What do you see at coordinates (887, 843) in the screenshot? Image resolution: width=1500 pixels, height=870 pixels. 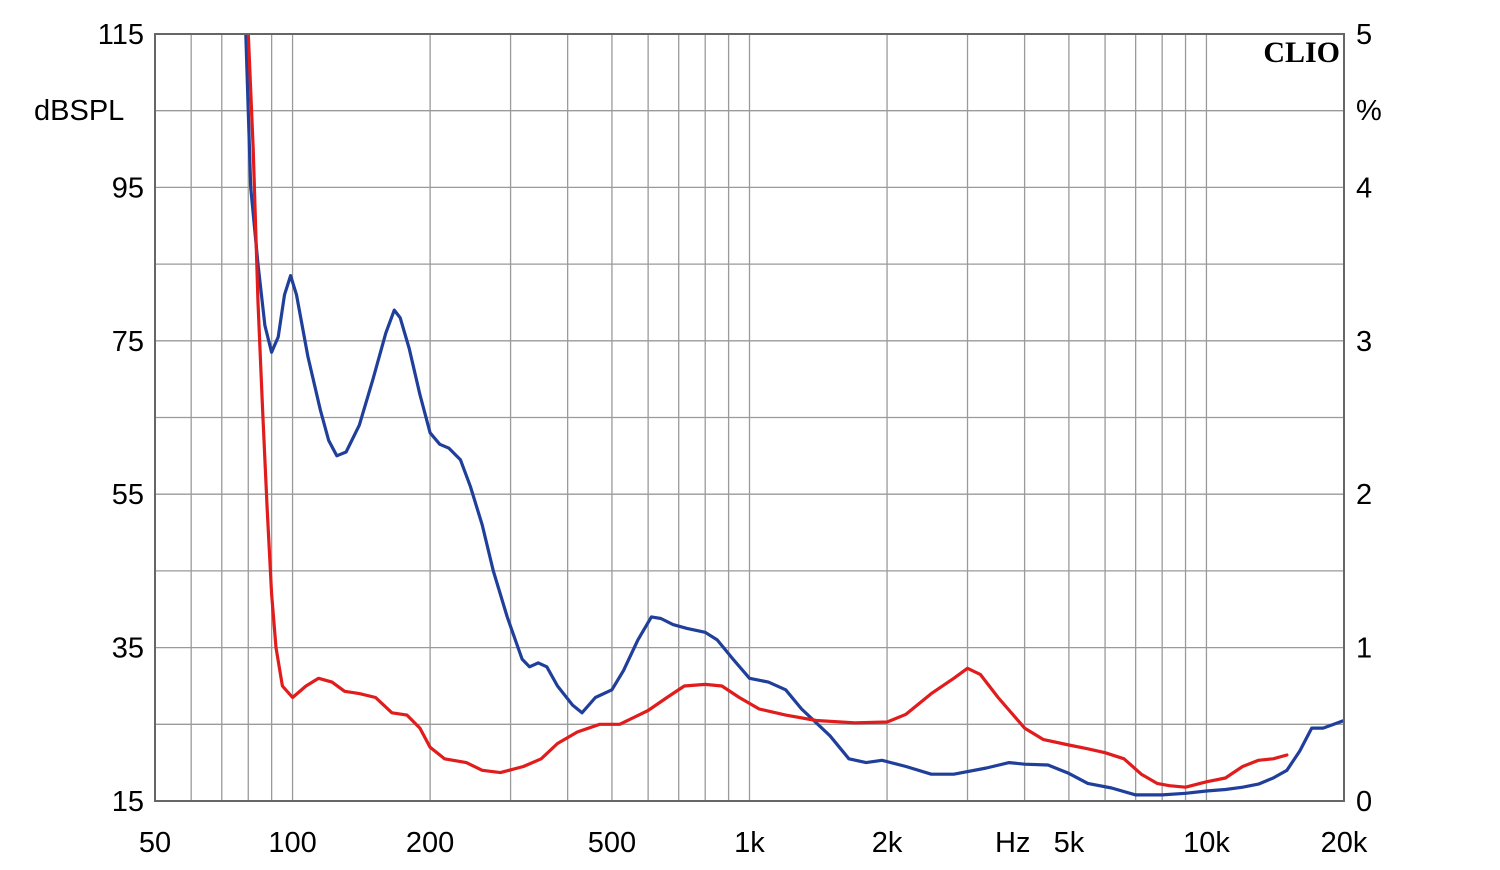 I see `x-tick-label: 2k` at bounding box center [887, 843].